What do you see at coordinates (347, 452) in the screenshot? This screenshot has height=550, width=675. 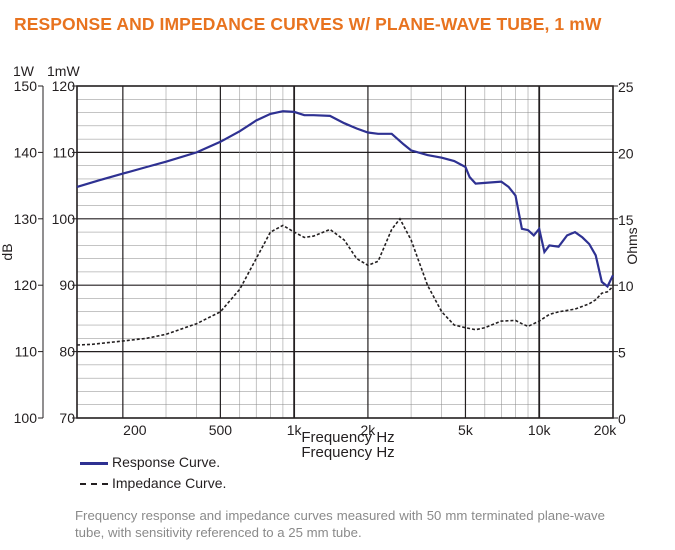 I see `x-axis-label-repeat: Frequency Hz` at bounding box center [347, 452].